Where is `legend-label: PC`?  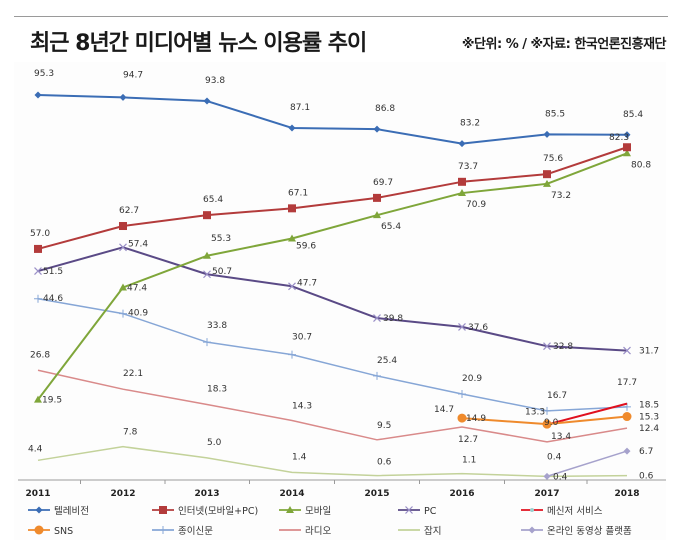
legend-label: PC is located at coordinates (430, 511).